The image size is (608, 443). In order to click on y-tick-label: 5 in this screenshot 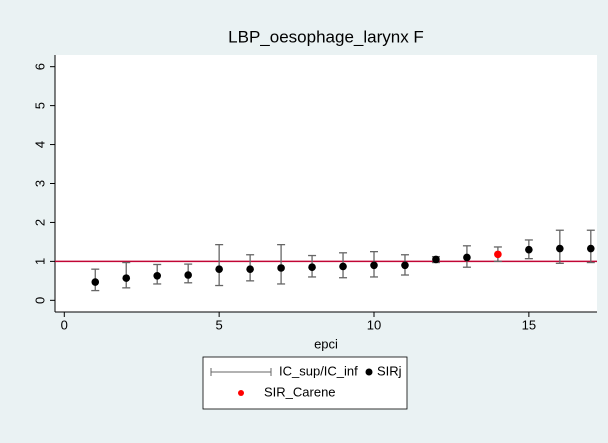, I will do `click(39, 105)`.